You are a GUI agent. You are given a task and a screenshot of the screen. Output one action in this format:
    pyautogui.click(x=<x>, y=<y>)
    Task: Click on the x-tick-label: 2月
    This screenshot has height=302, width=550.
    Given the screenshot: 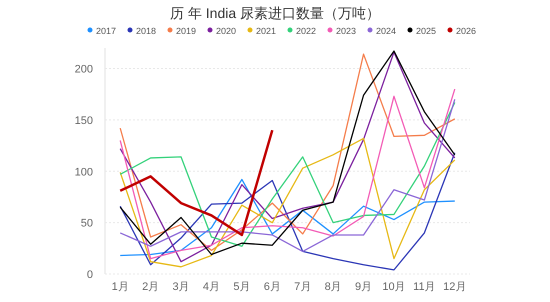 What is the action you would take?
    pyautogui.click(x=151, y=287)
    